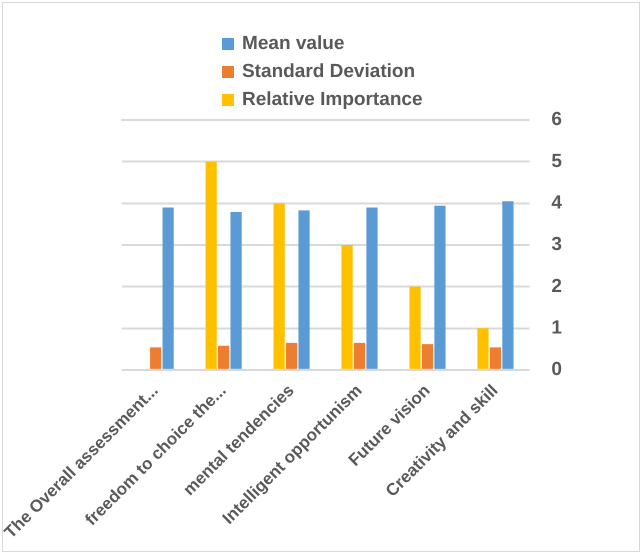 The width and height of the screenshot is (644, 556). Describe the element at coordinates (293, 44) in the screenshot. I see `legend-label: Mean value` at that location.